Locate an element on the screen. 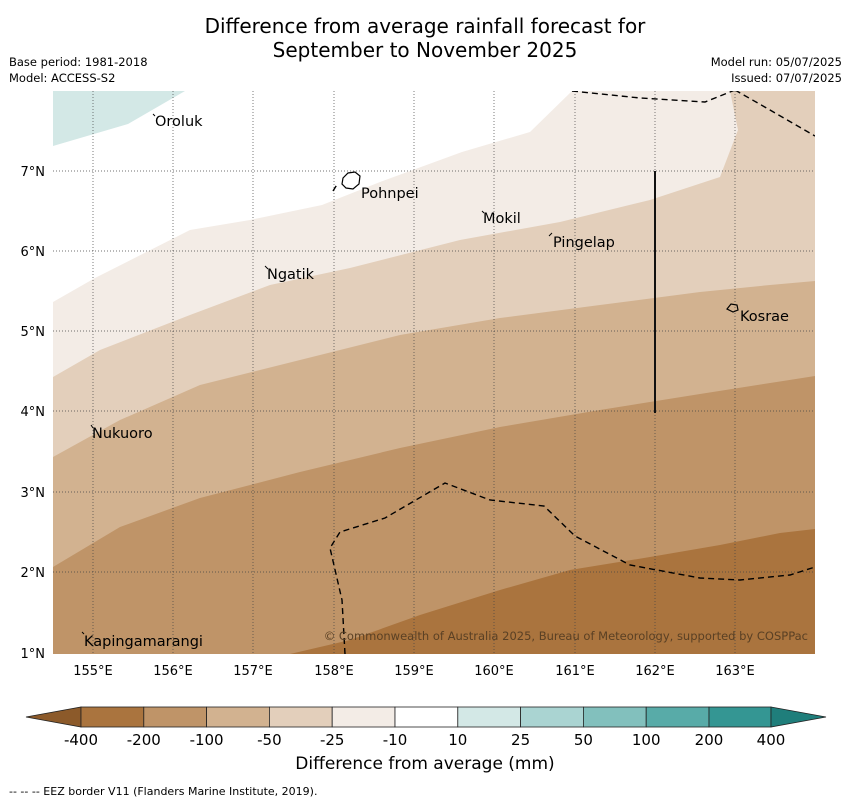  lon-157: 157°E is located at coordinates (253, 671).